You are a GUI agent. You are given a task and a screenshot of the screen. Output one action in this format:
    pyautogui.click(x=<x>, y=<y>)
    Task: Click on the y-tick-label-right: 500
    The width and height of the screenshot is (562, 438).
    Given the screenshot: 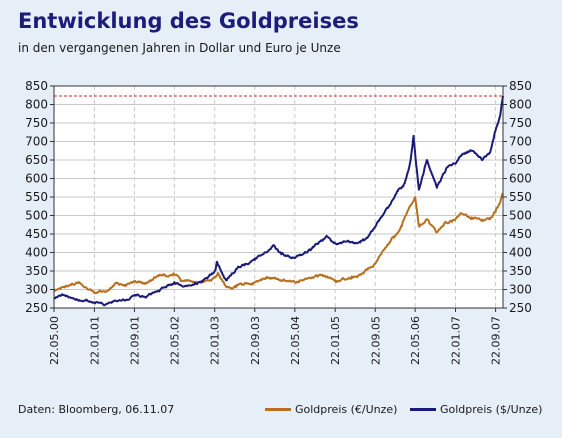 What is the action you would take?
    pyautogui.click(x=520, y=216)
    